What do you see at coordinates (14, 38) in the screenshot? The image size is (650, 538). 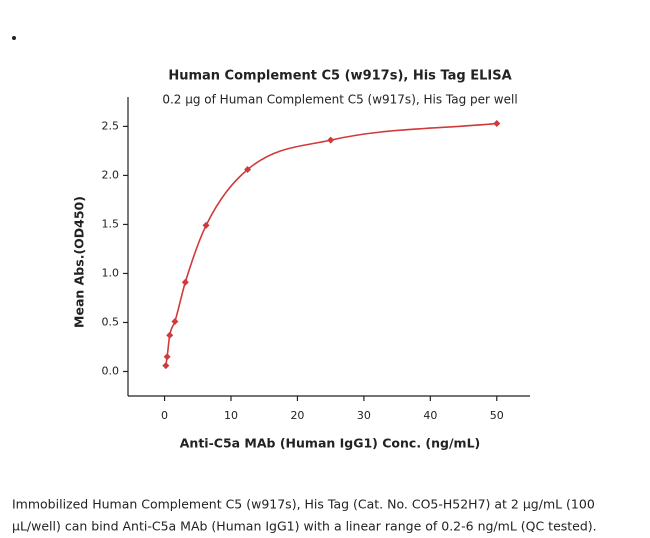 I see `bullet` at bounding box center [14, 38].